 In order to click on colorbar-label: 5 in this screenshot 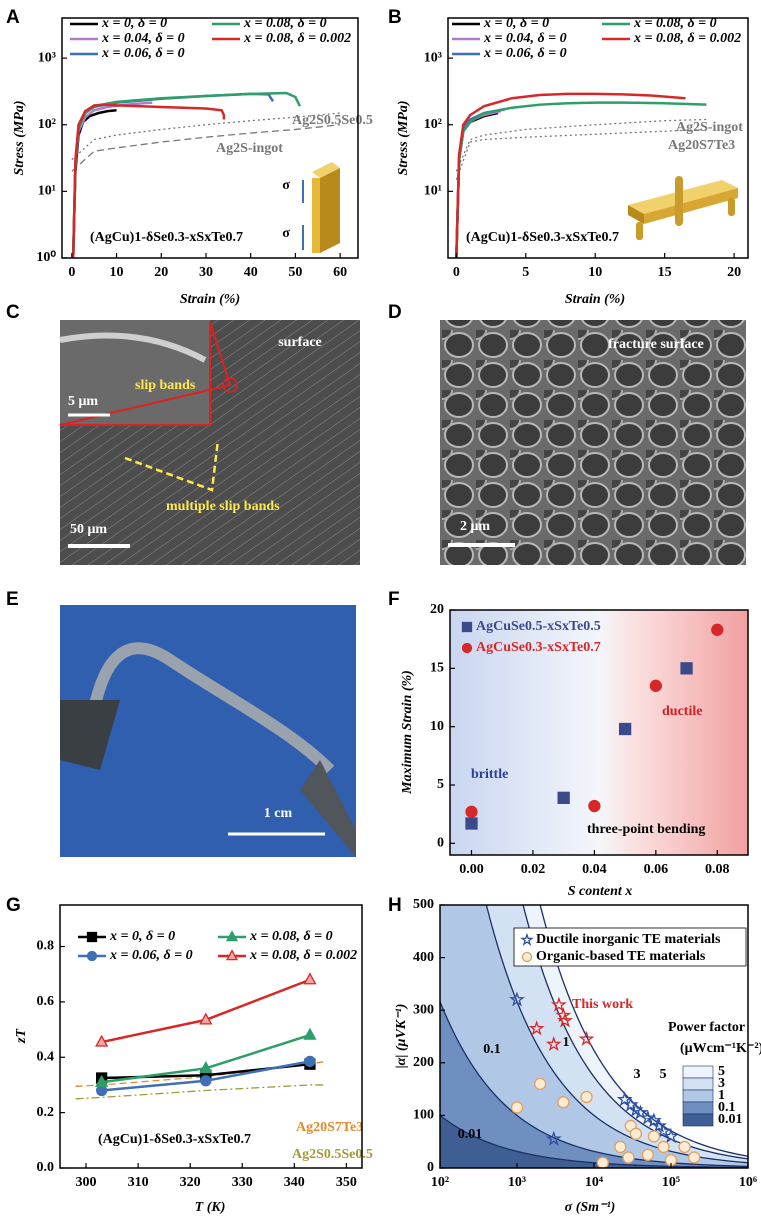, I will do `click(721, 1071)`.